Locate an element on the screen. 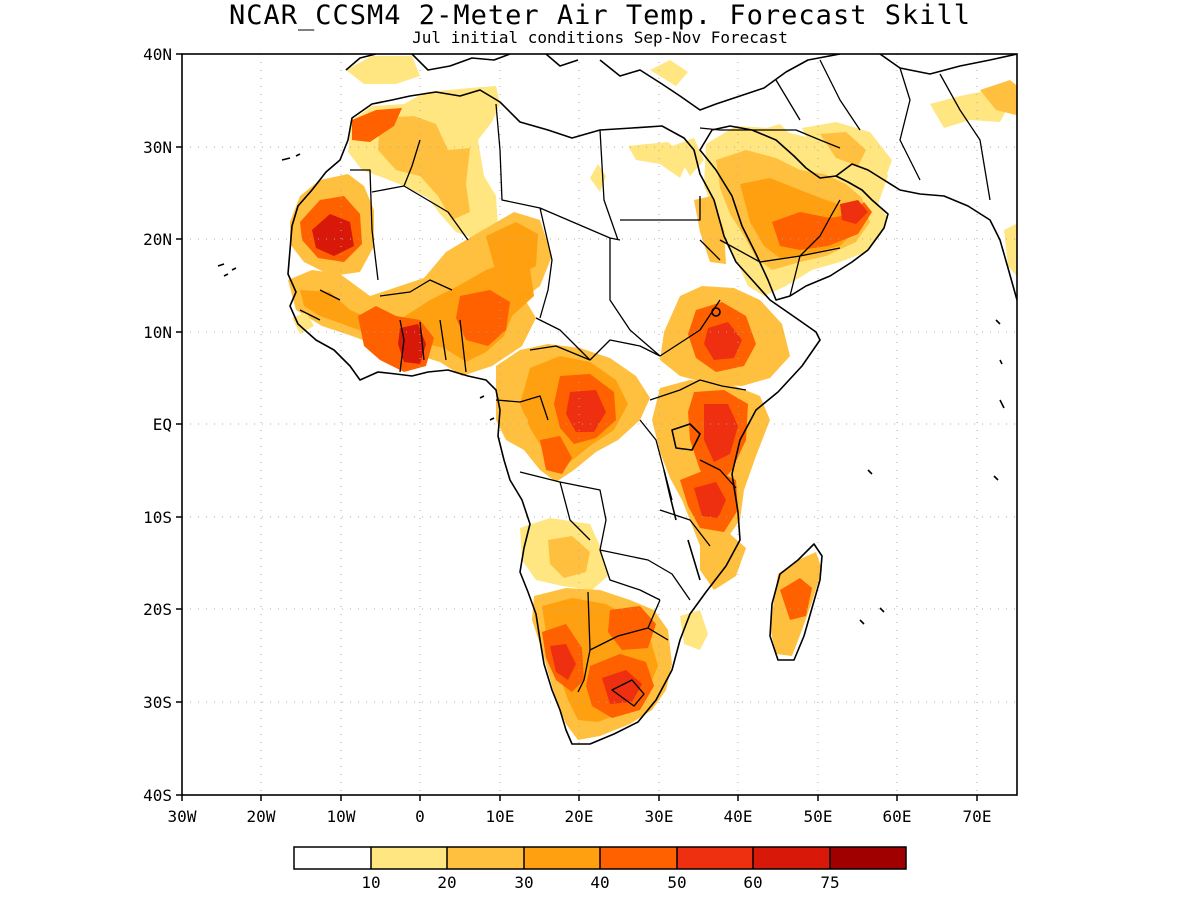  lat-label-10n: 10N is located at coordinates (157, 332).